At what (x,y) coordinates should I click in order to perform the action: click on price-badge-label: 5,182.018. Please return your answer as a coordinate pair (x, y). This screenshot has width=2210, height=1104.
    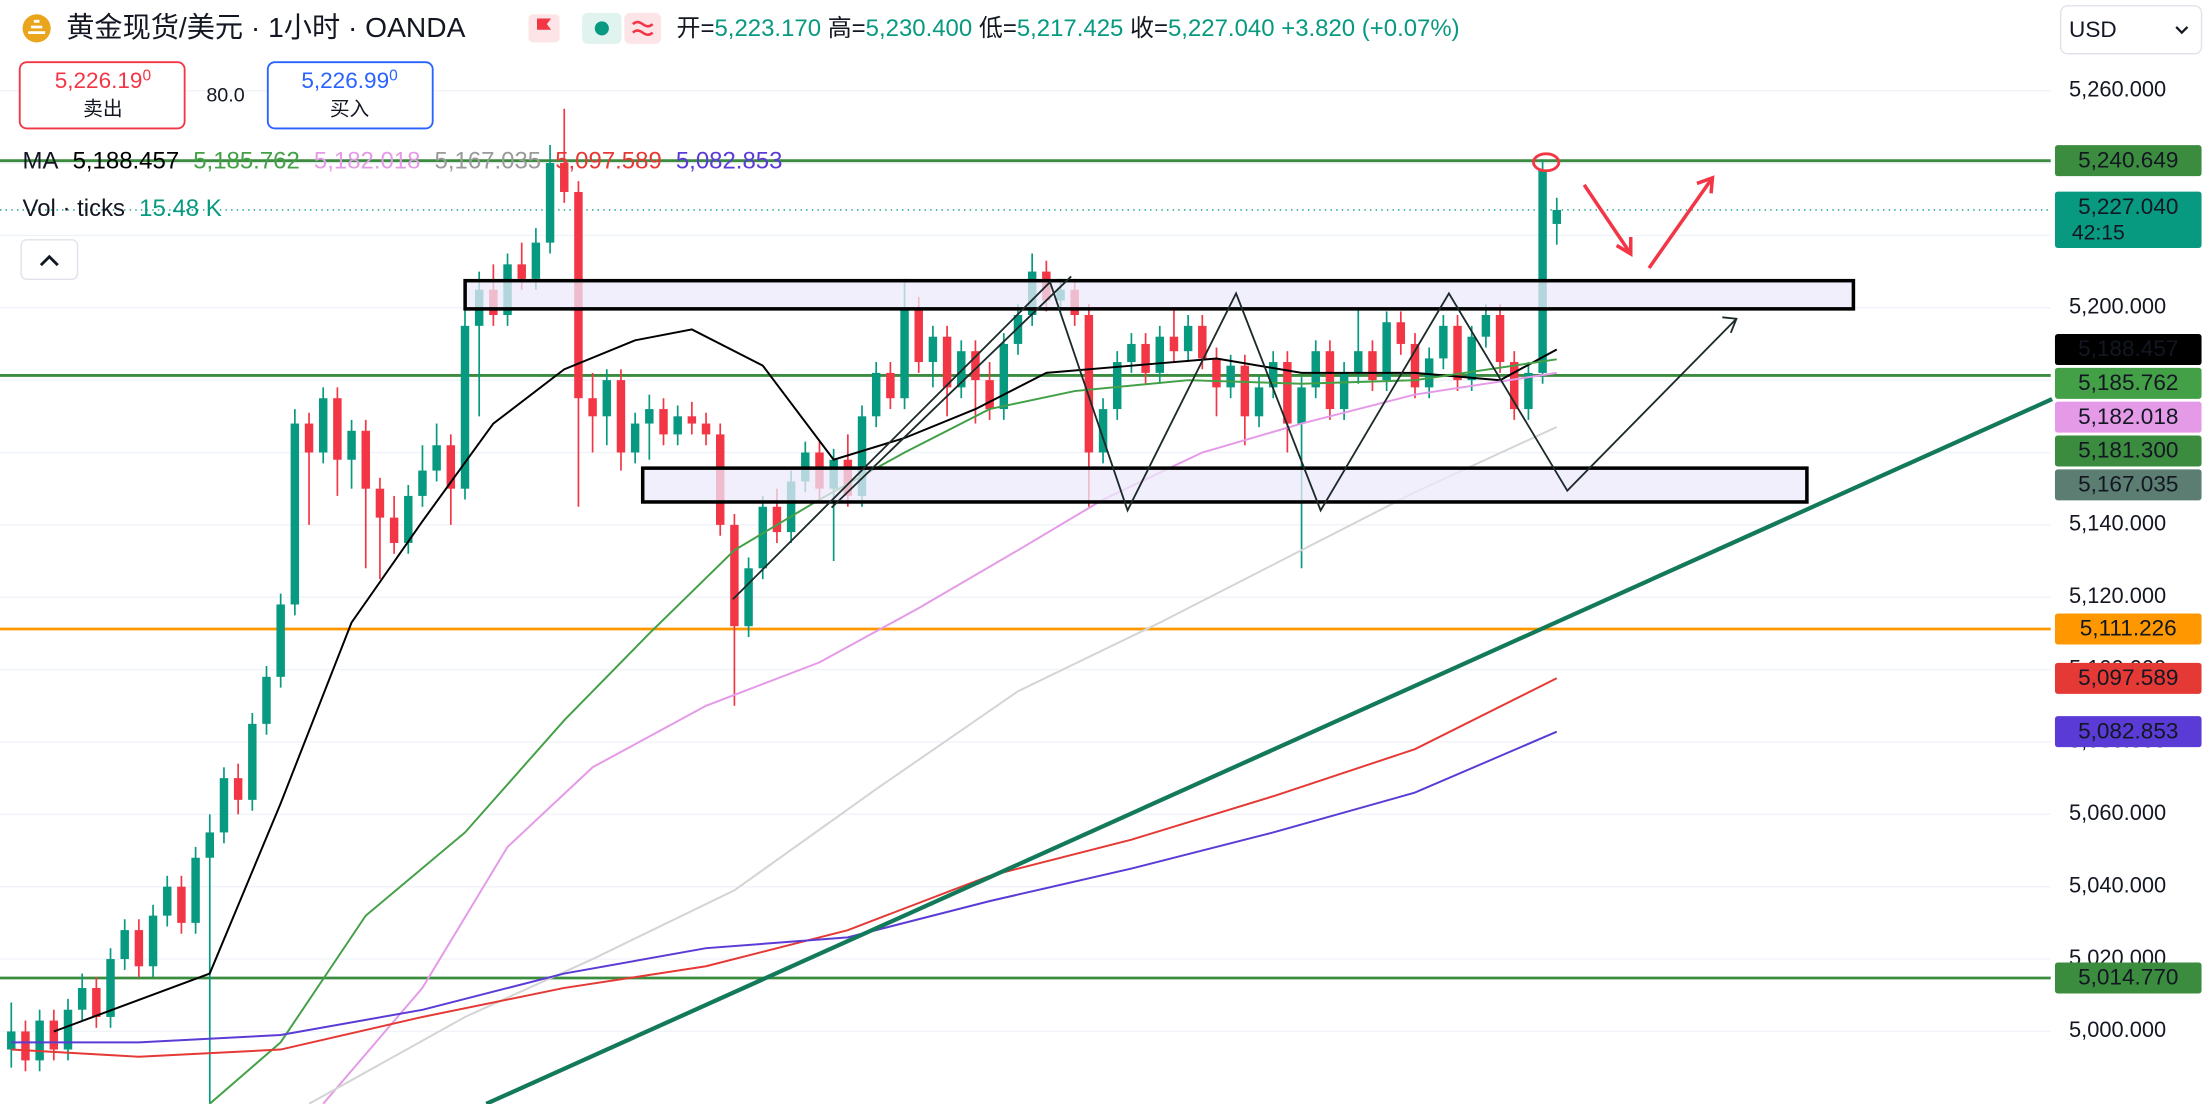
    Looking at the image, I should click on (2128, 416).